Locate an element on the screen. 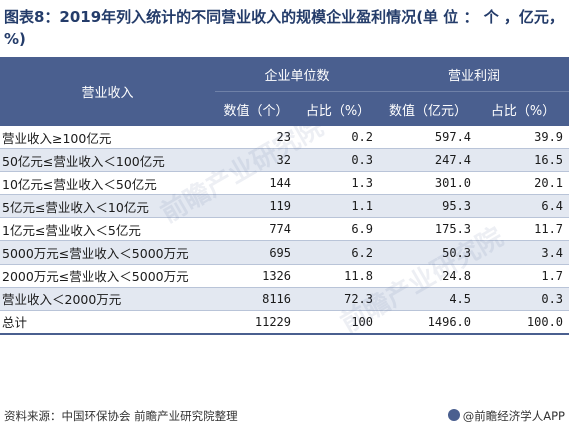 The width and height of the screenshot is (569, 431). table-row: 营业收入≥100亿元 23 0.2 597.4 39.9 is located at coordinates (284, 138).